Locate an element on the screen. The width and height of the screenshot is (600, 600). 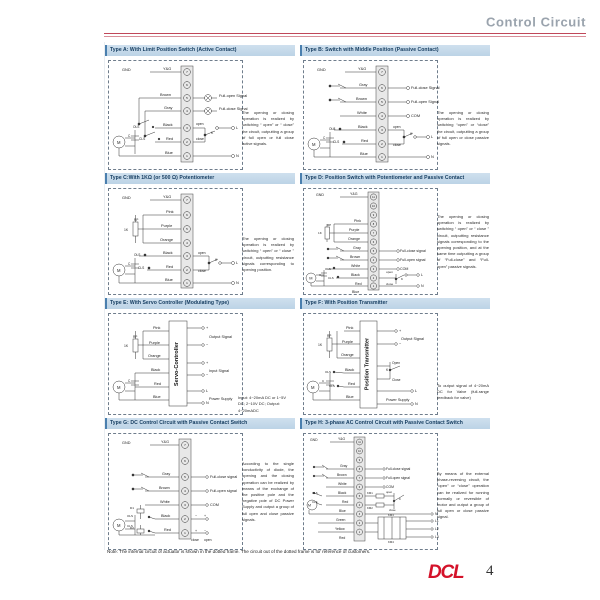
svg-text: 9 is located at coordinates (360, 460).